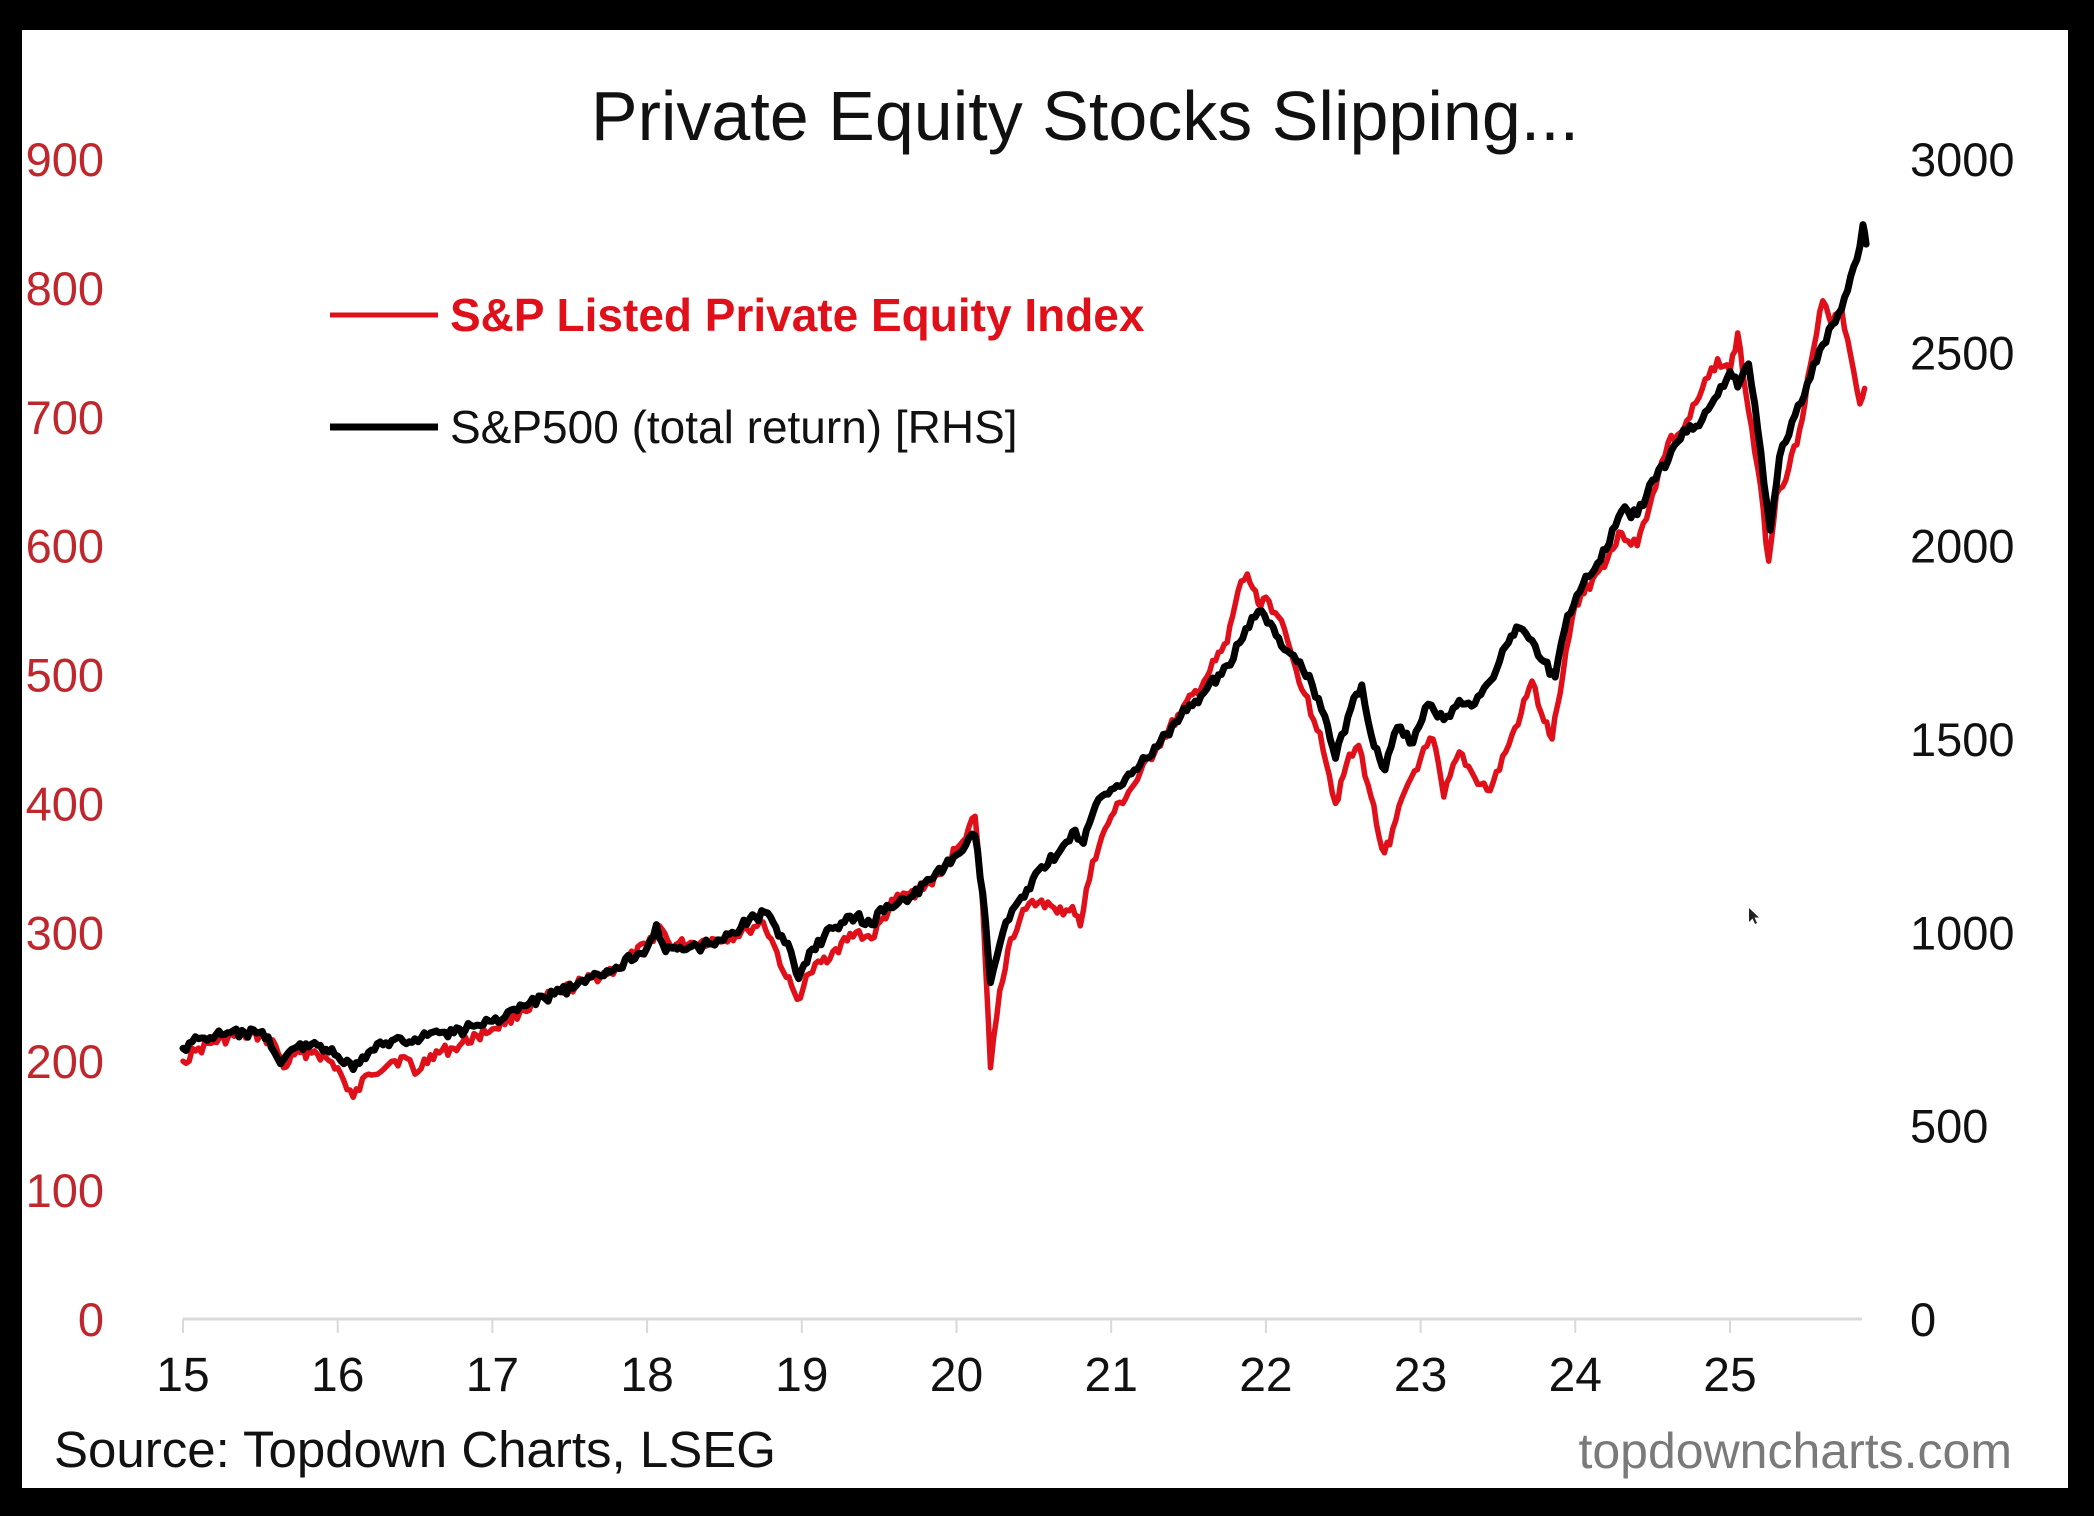 This screenshot has width=2094, height=1516. Describe the element at coordinates (1729, 1375) in the screenshot. I see `x-tick-label: 25` at that location.